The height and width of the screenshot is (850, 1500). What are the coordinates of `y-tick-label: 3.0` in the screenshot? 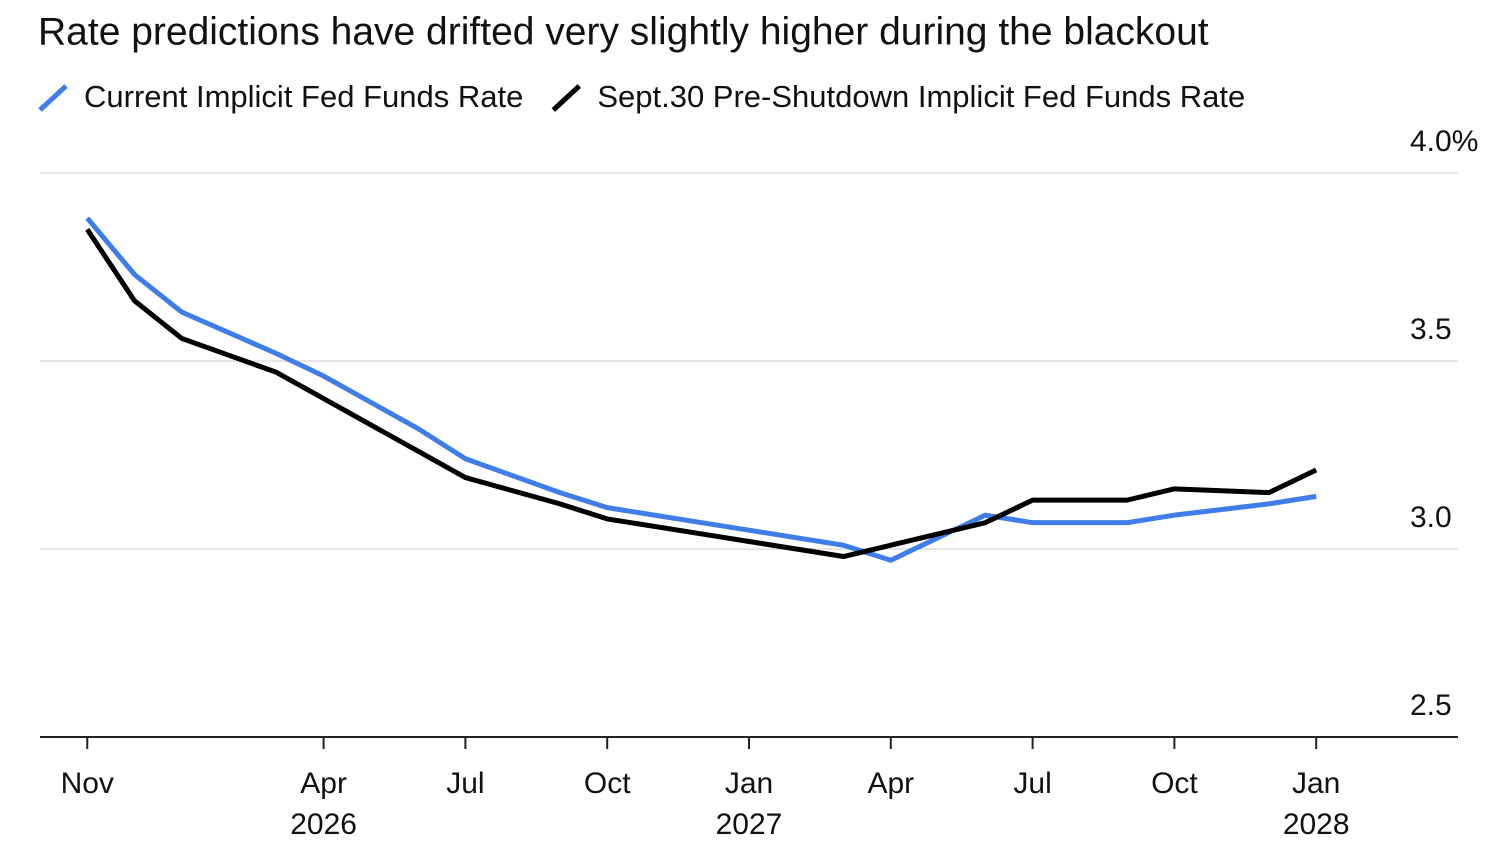 It's located at (1431, 517).